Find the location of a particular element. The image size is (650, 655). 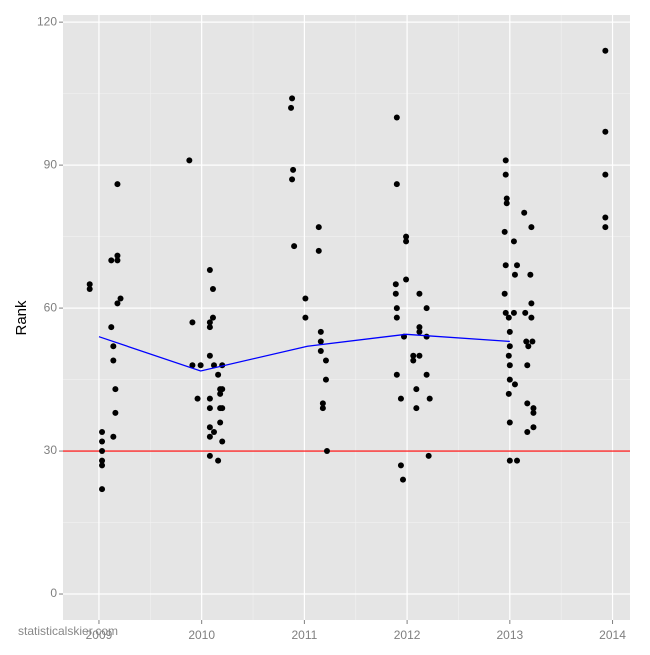

y-tick-label: 60 is located at coordinates (51, 307).